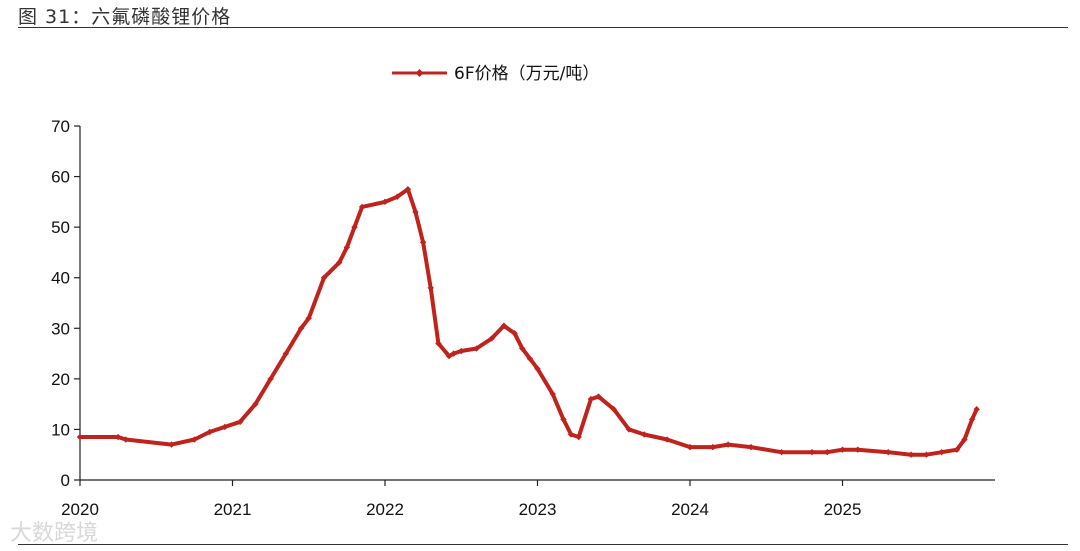 The height and width of the screenshot is (551, 1080). I want to click on y-tick-label: 10, so click(60, 429).